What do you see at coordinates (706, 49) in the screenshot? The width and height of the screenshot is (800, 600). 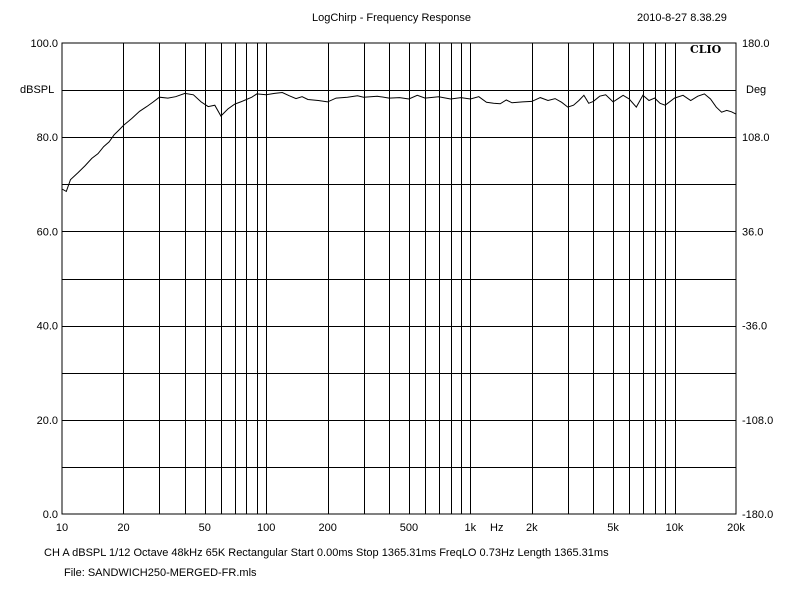 I see `clio-brand-logo: CLIO` at bounding box center [706, 49].